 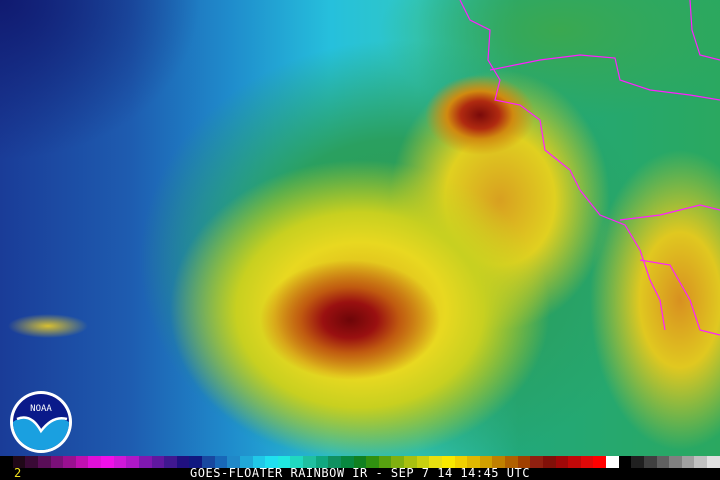 I want to click on color-scale-bar, so click(x=360, y=462).